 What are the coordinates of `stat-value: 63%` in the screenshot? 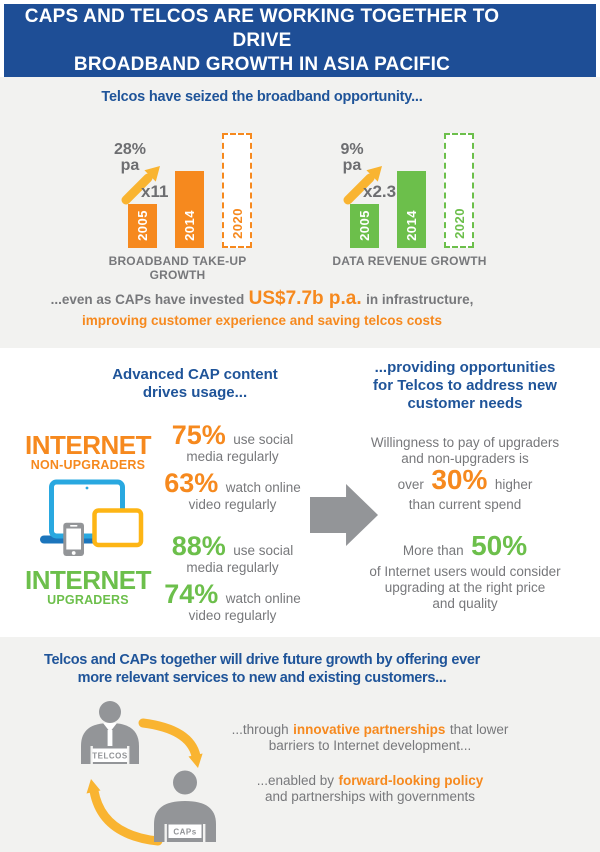 It's located at (191, 483).